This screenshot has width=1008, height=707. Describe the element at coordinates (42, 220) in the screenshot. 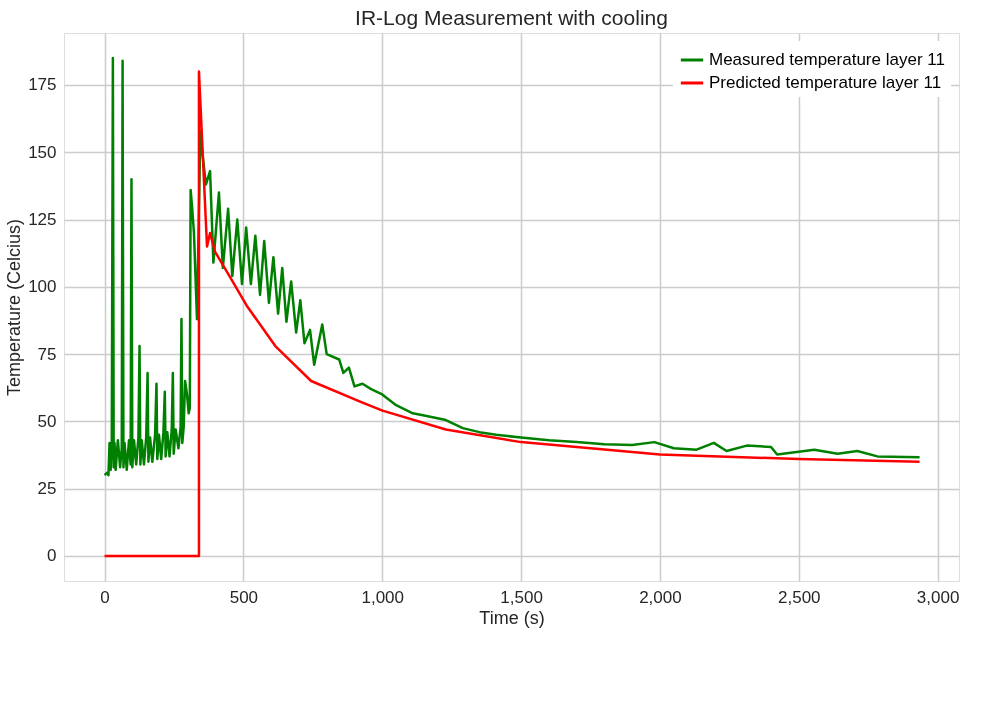

I see `y-tick-label: 125` at that location.